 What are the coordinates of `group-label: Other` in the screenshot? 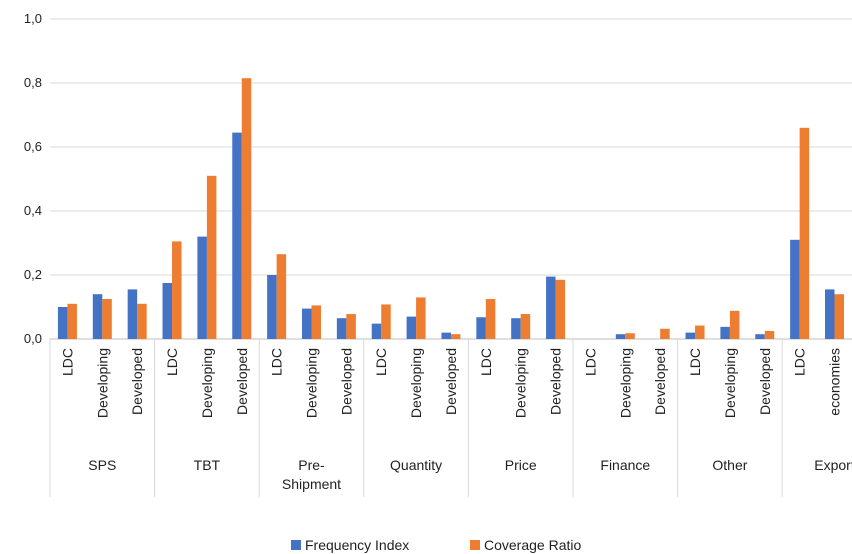 It's located at (729, 465).